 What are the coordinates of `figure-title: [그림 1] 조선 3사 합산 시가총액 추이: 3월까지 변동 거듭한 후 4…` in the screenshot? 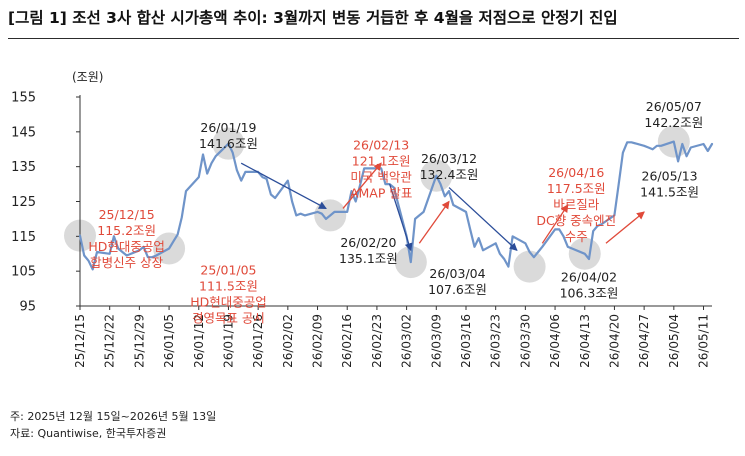 It's located at (313, 18).